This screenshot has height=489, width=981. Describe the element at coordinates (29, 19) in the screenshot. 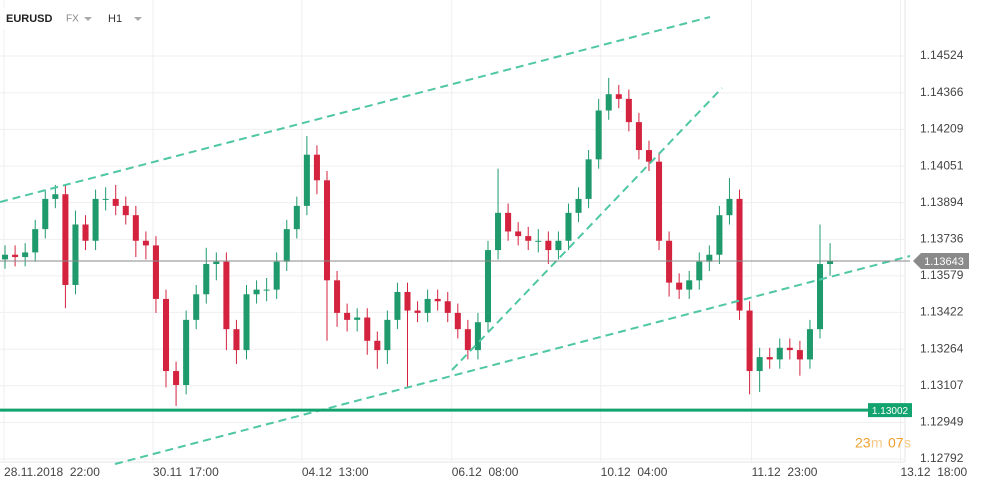

I see `symbol: EURUSD` at that location.